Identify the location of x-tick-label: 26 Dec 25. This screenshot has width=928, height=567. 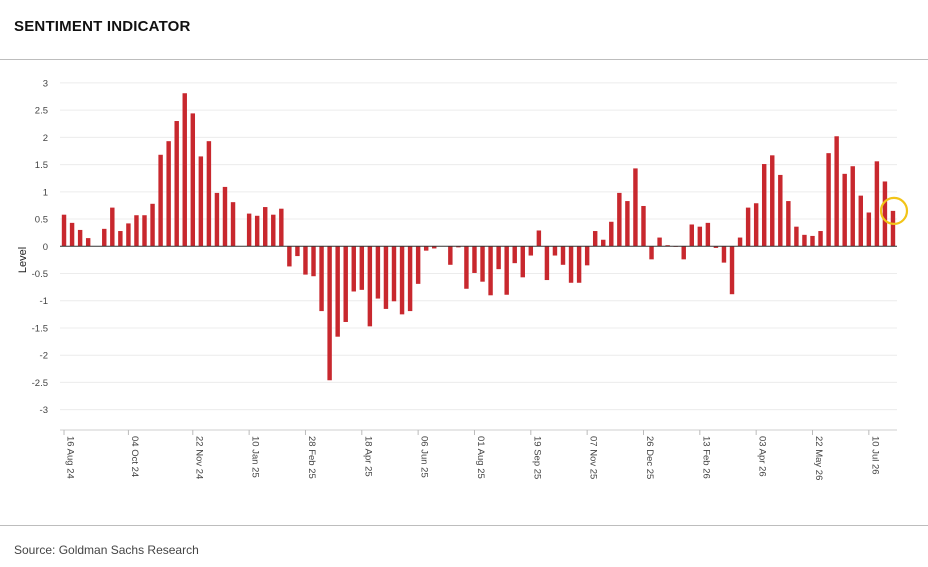
(649, 457).